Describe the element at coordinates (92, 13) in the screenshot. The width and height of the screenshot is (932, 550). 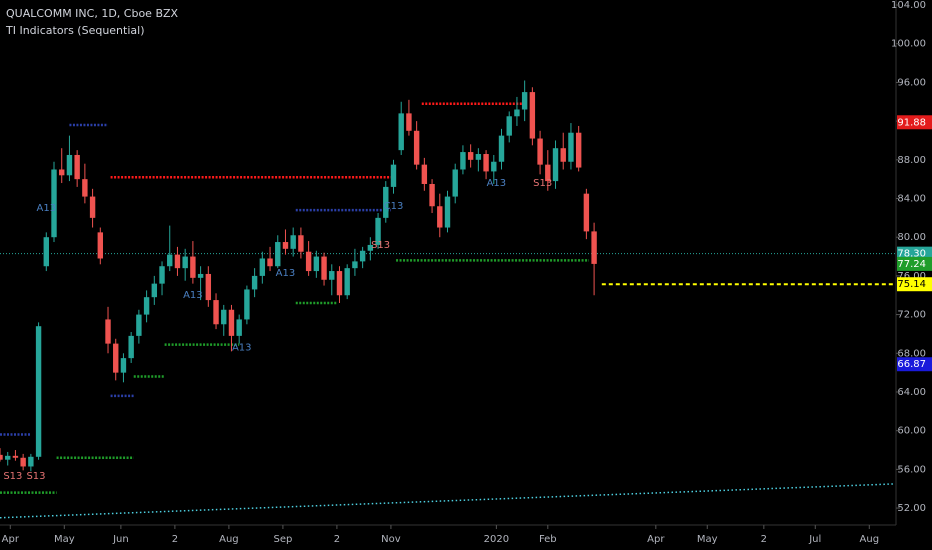
I see `chart-title: QUALCOMM INC, 1D, Cboe BZX` at that location.